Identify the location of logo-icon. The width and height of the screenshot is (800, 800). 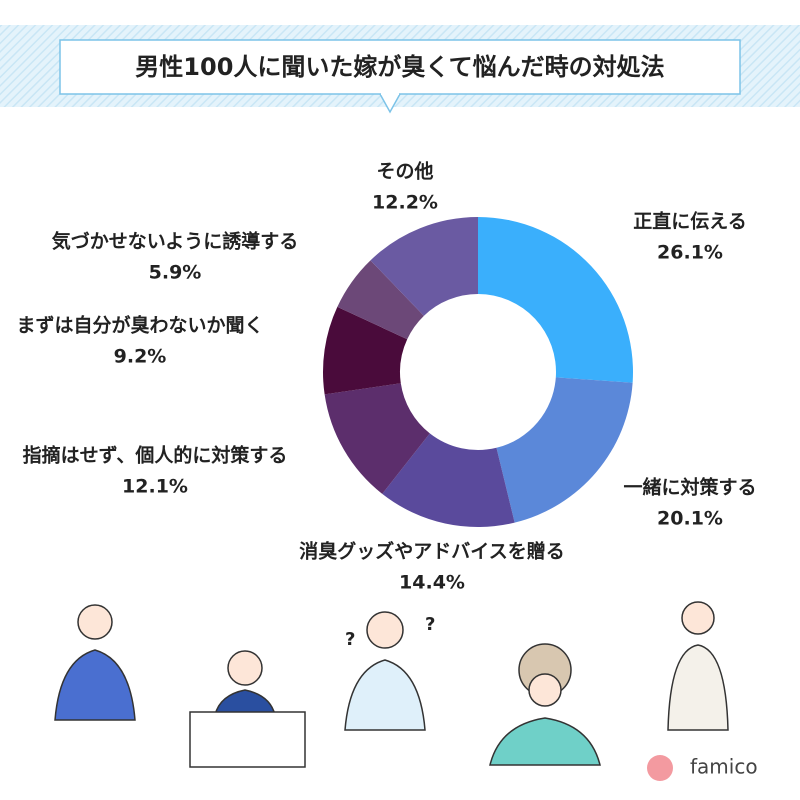
(660, 768).